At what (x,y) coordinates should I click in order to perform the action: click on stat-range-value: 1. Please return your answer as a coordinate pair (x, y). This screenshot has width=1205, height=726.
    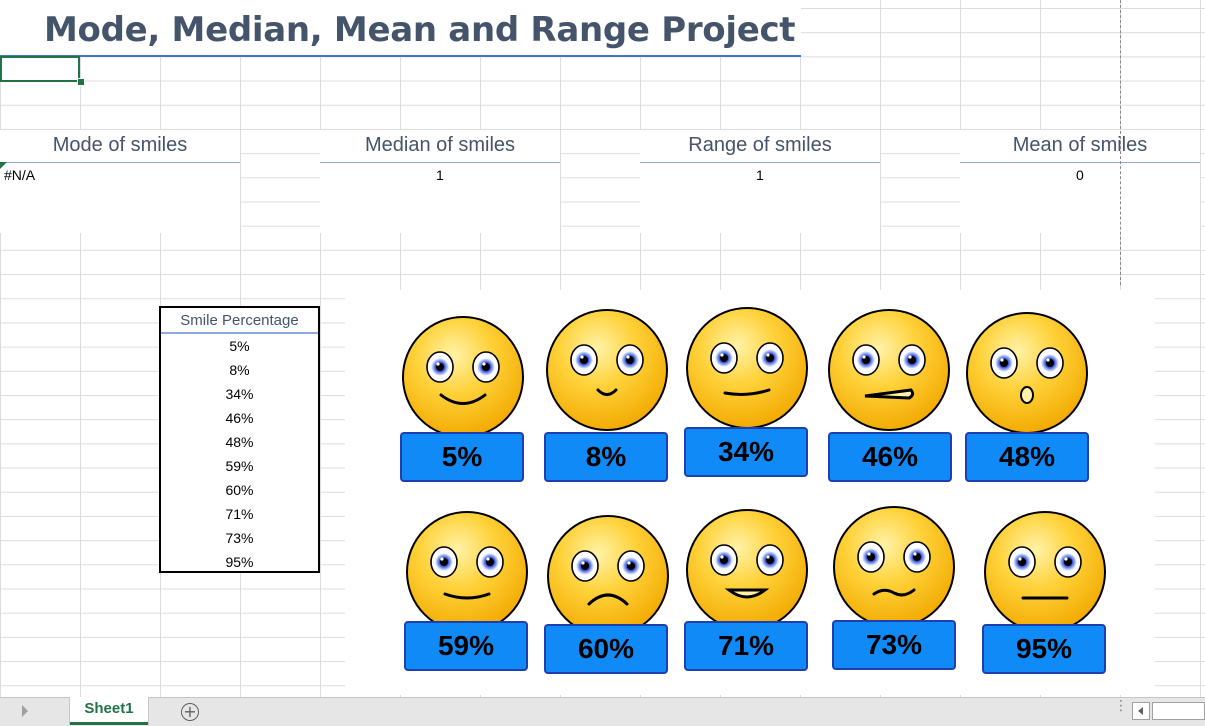
    Looking at the image, I should click on (760, 175).